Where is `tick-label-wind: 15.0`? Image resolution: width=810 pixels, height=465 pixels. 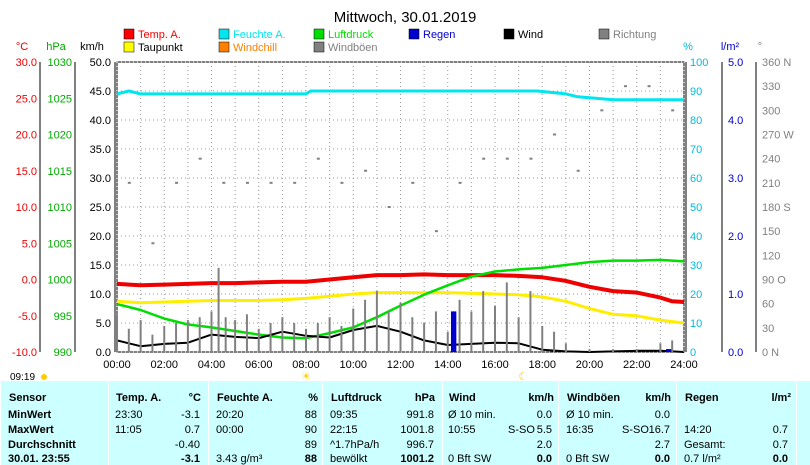
tick-label-wind: 15.0 is located at coordinates (100, 266).